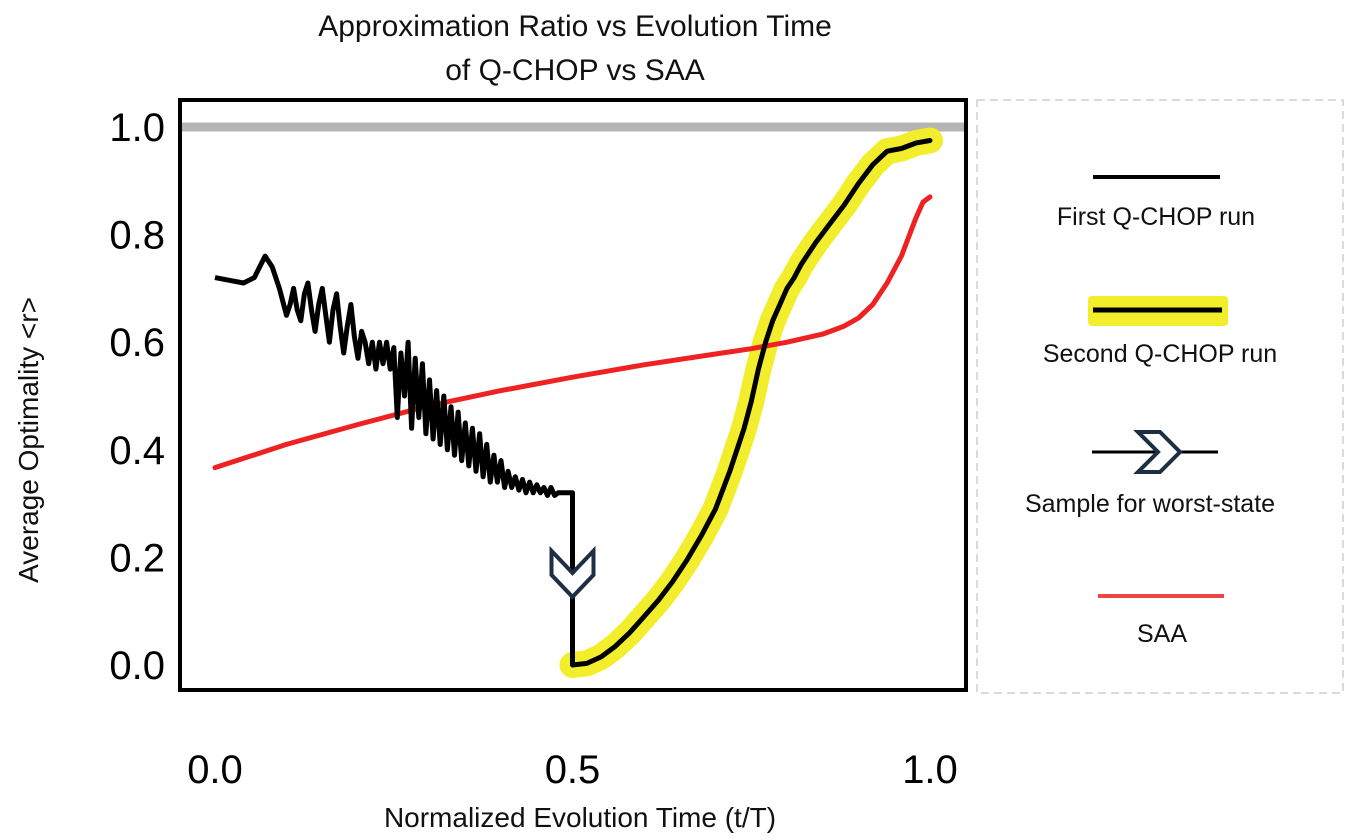 The image size is (1362, 840). What do you see at coordinates (1160, 354) in the screenshot?
I see `legend-label-second-run: Second Q-CHOP run` at bounding box center [1160, 354].